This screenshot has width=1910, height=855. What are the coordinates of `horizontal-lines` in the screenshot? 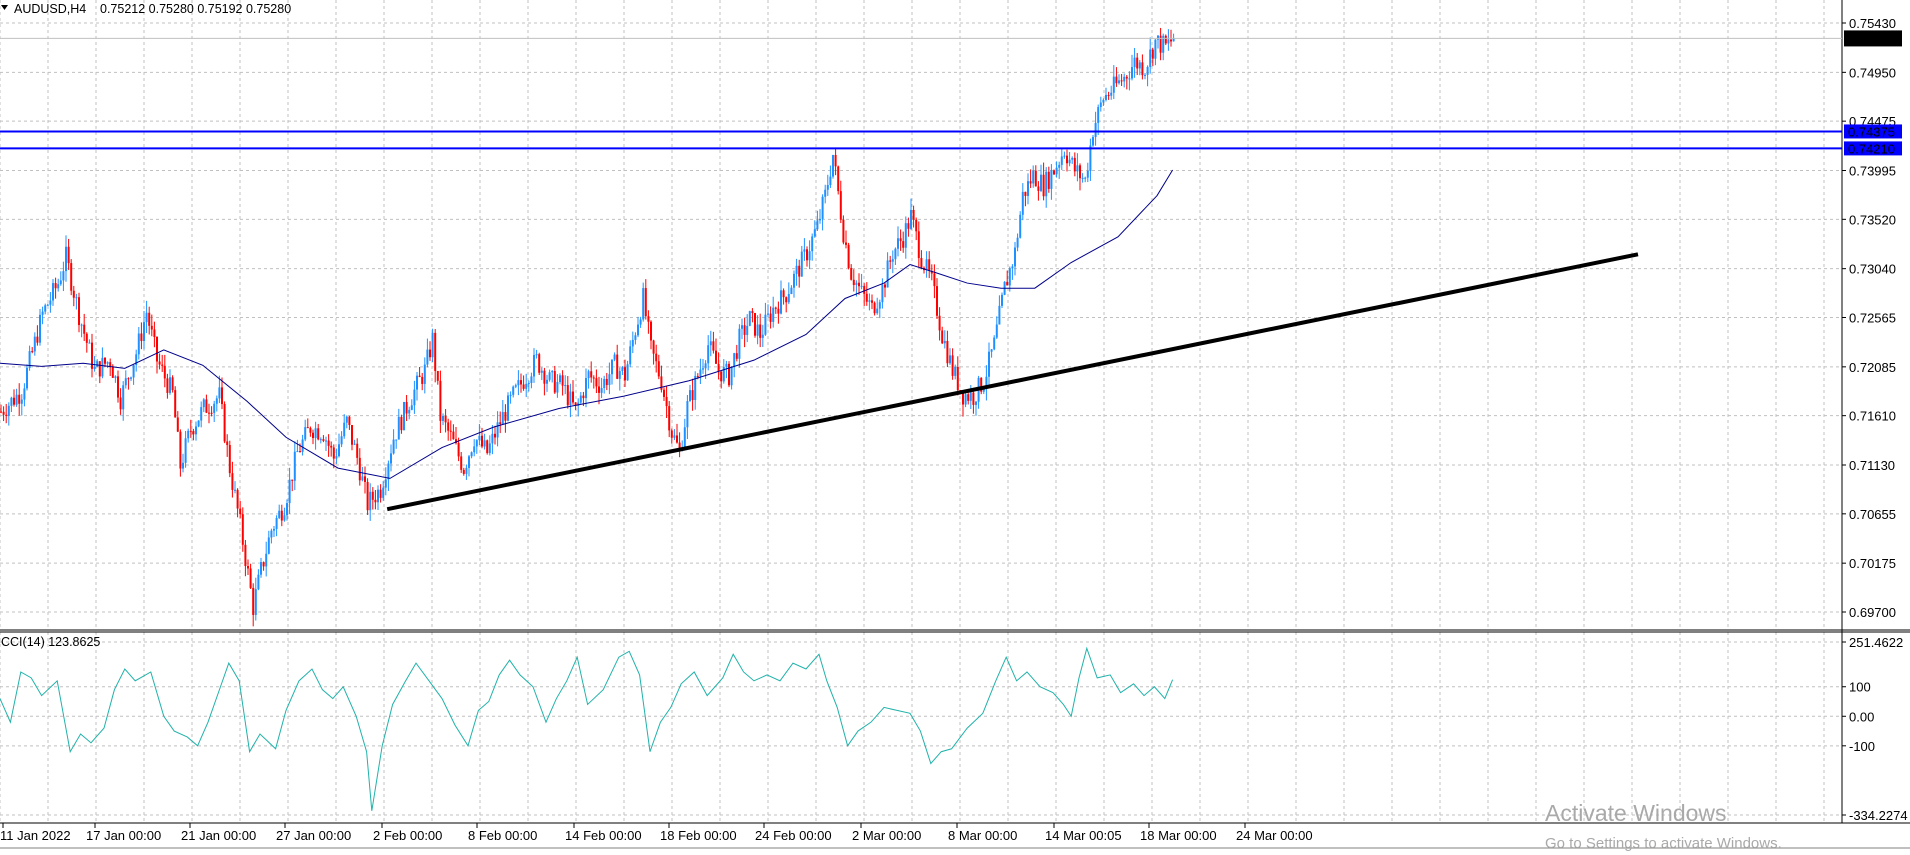 It's located at (921, 140).